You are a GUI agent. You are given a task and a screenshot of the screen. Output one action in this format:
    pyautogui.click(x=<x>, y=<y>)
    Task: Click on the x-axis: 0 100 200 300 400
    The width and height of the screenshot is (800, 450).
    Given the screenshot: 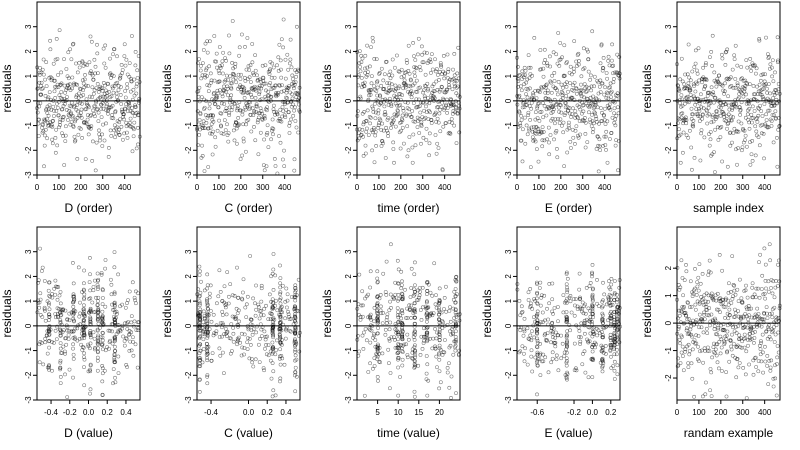 What is the action you would take?
    pyautogui.click(x=563, y=183)
    